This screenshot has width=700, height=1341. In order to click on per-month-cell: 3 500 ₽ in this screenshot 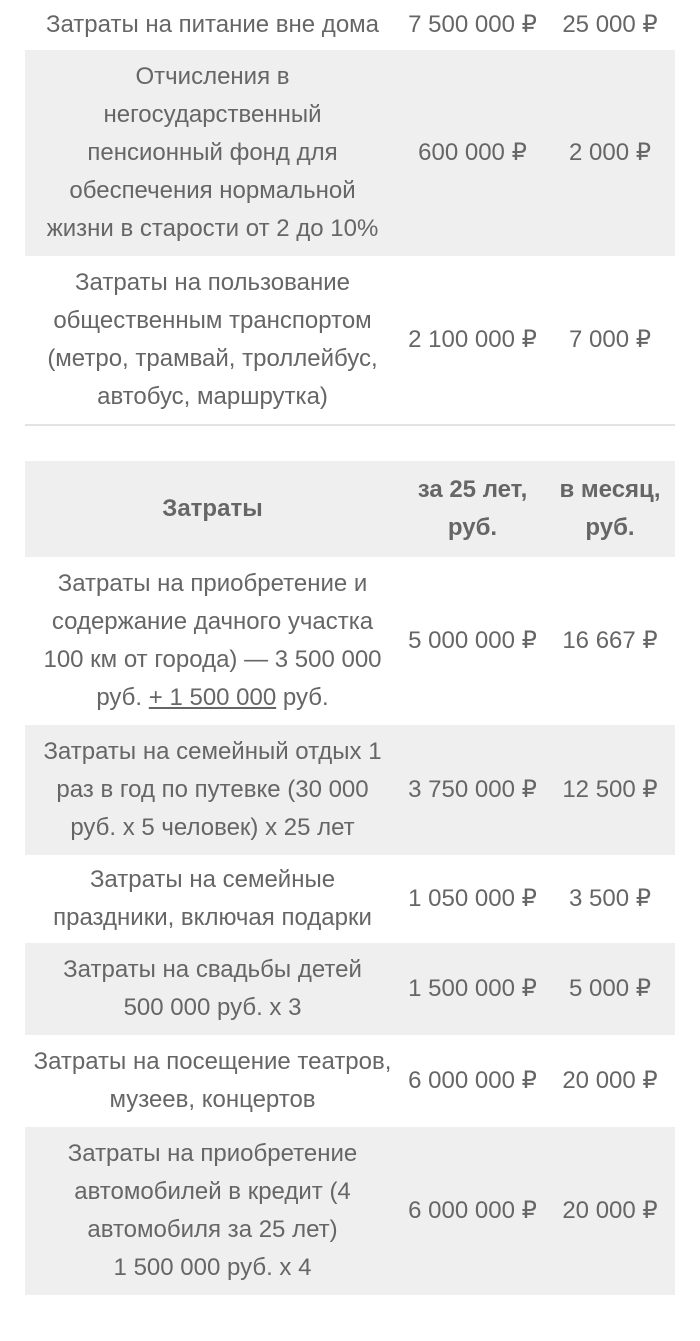, I will do `click(610, 898)`.